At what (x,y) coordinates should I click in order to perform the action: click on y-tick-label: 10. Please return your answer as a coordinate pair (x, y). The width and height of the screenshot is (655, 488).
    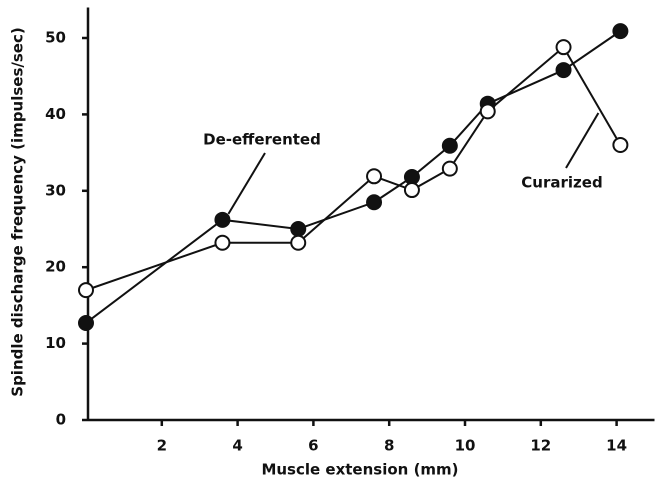
    Looking at the image, I should click on (55, 343).